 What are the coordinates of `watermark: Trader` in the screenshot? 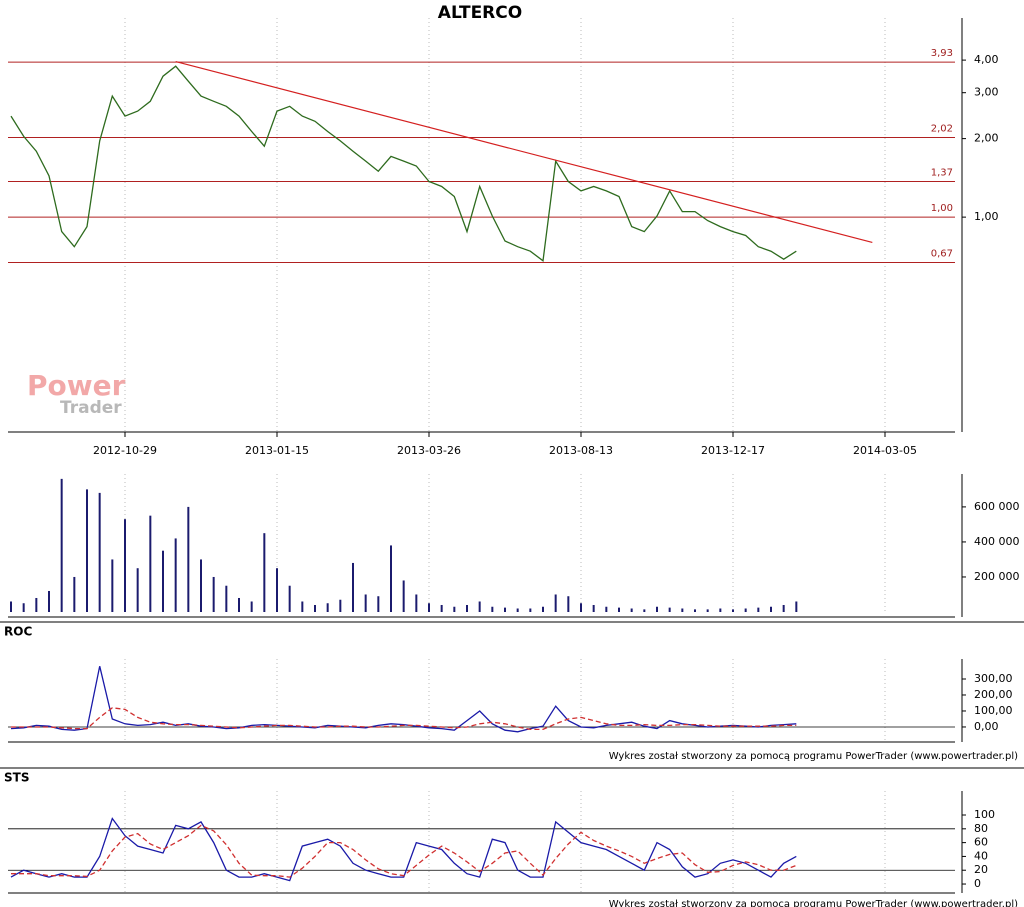 It's located at (91, 408).